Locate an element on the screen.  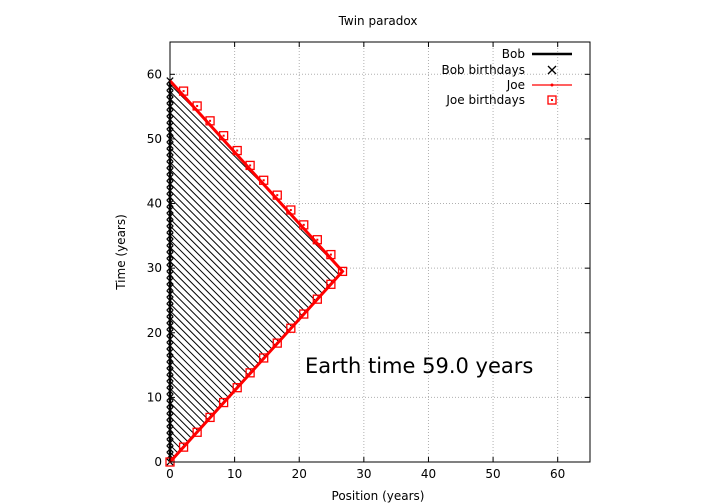
legend-label-joe: Joe is located at coordinates (515, 85).